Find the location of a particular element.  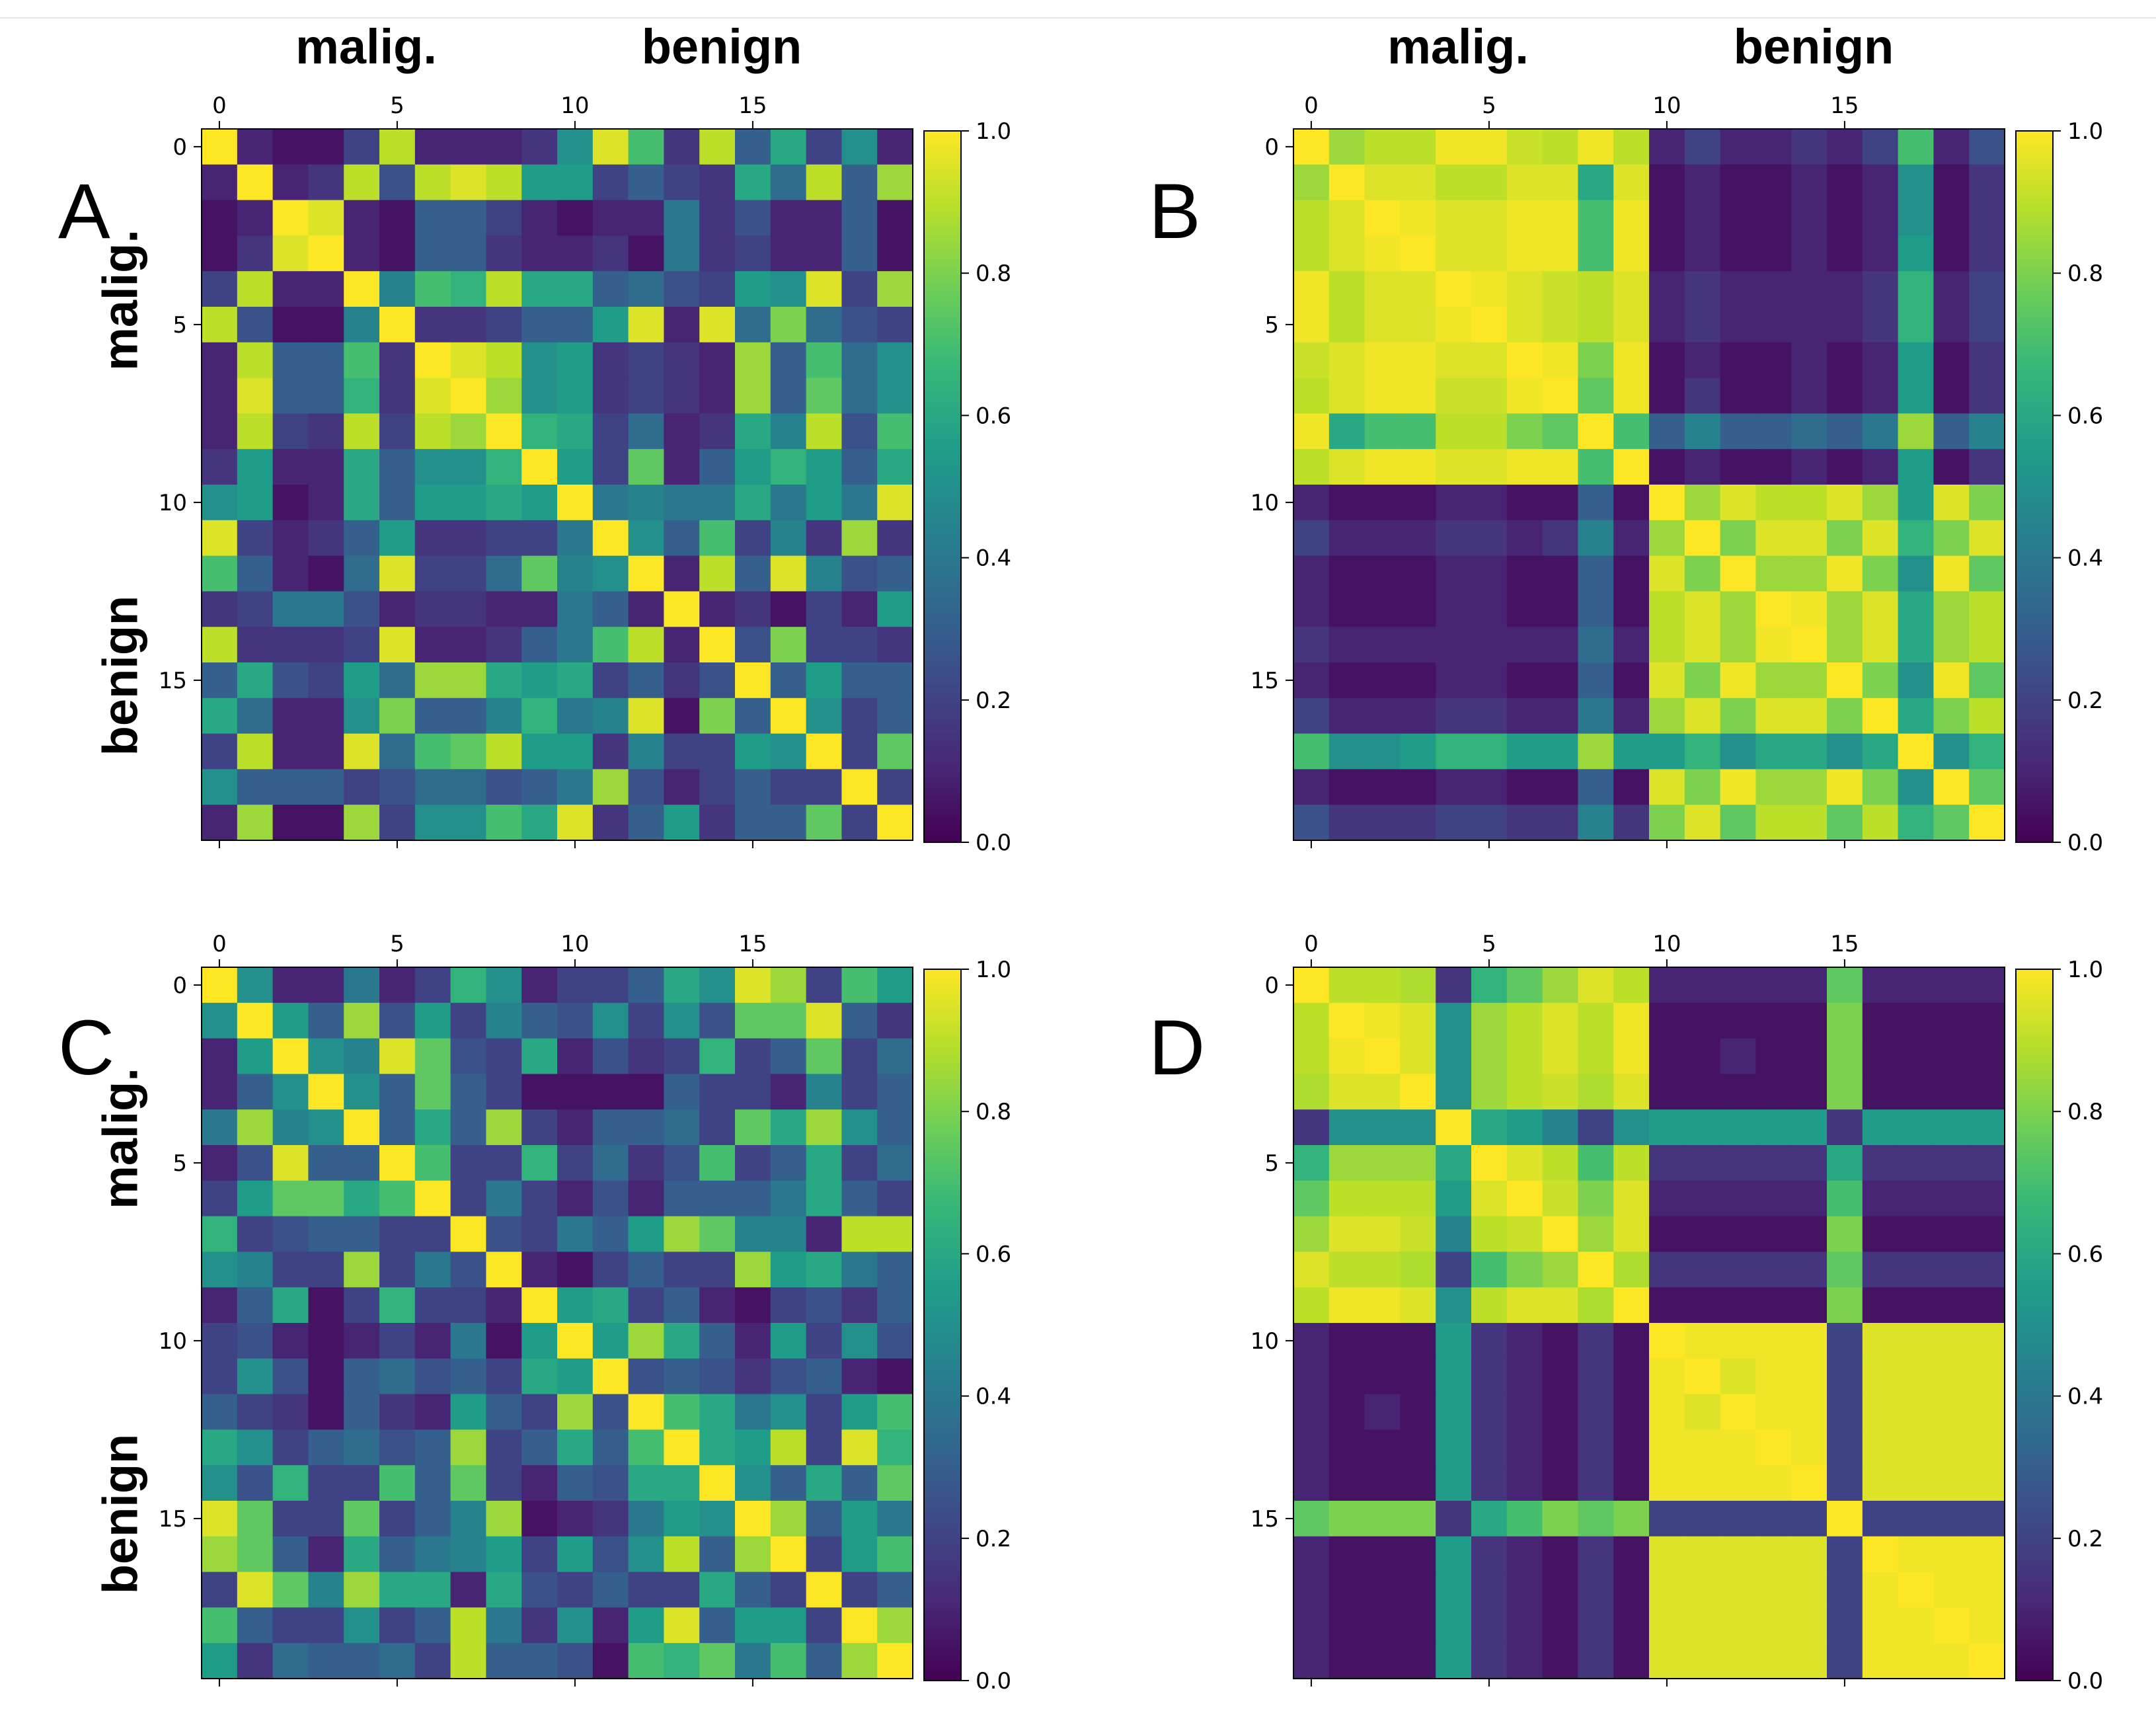

x-tick-label: 15 is located at coordinates (1844, 106).